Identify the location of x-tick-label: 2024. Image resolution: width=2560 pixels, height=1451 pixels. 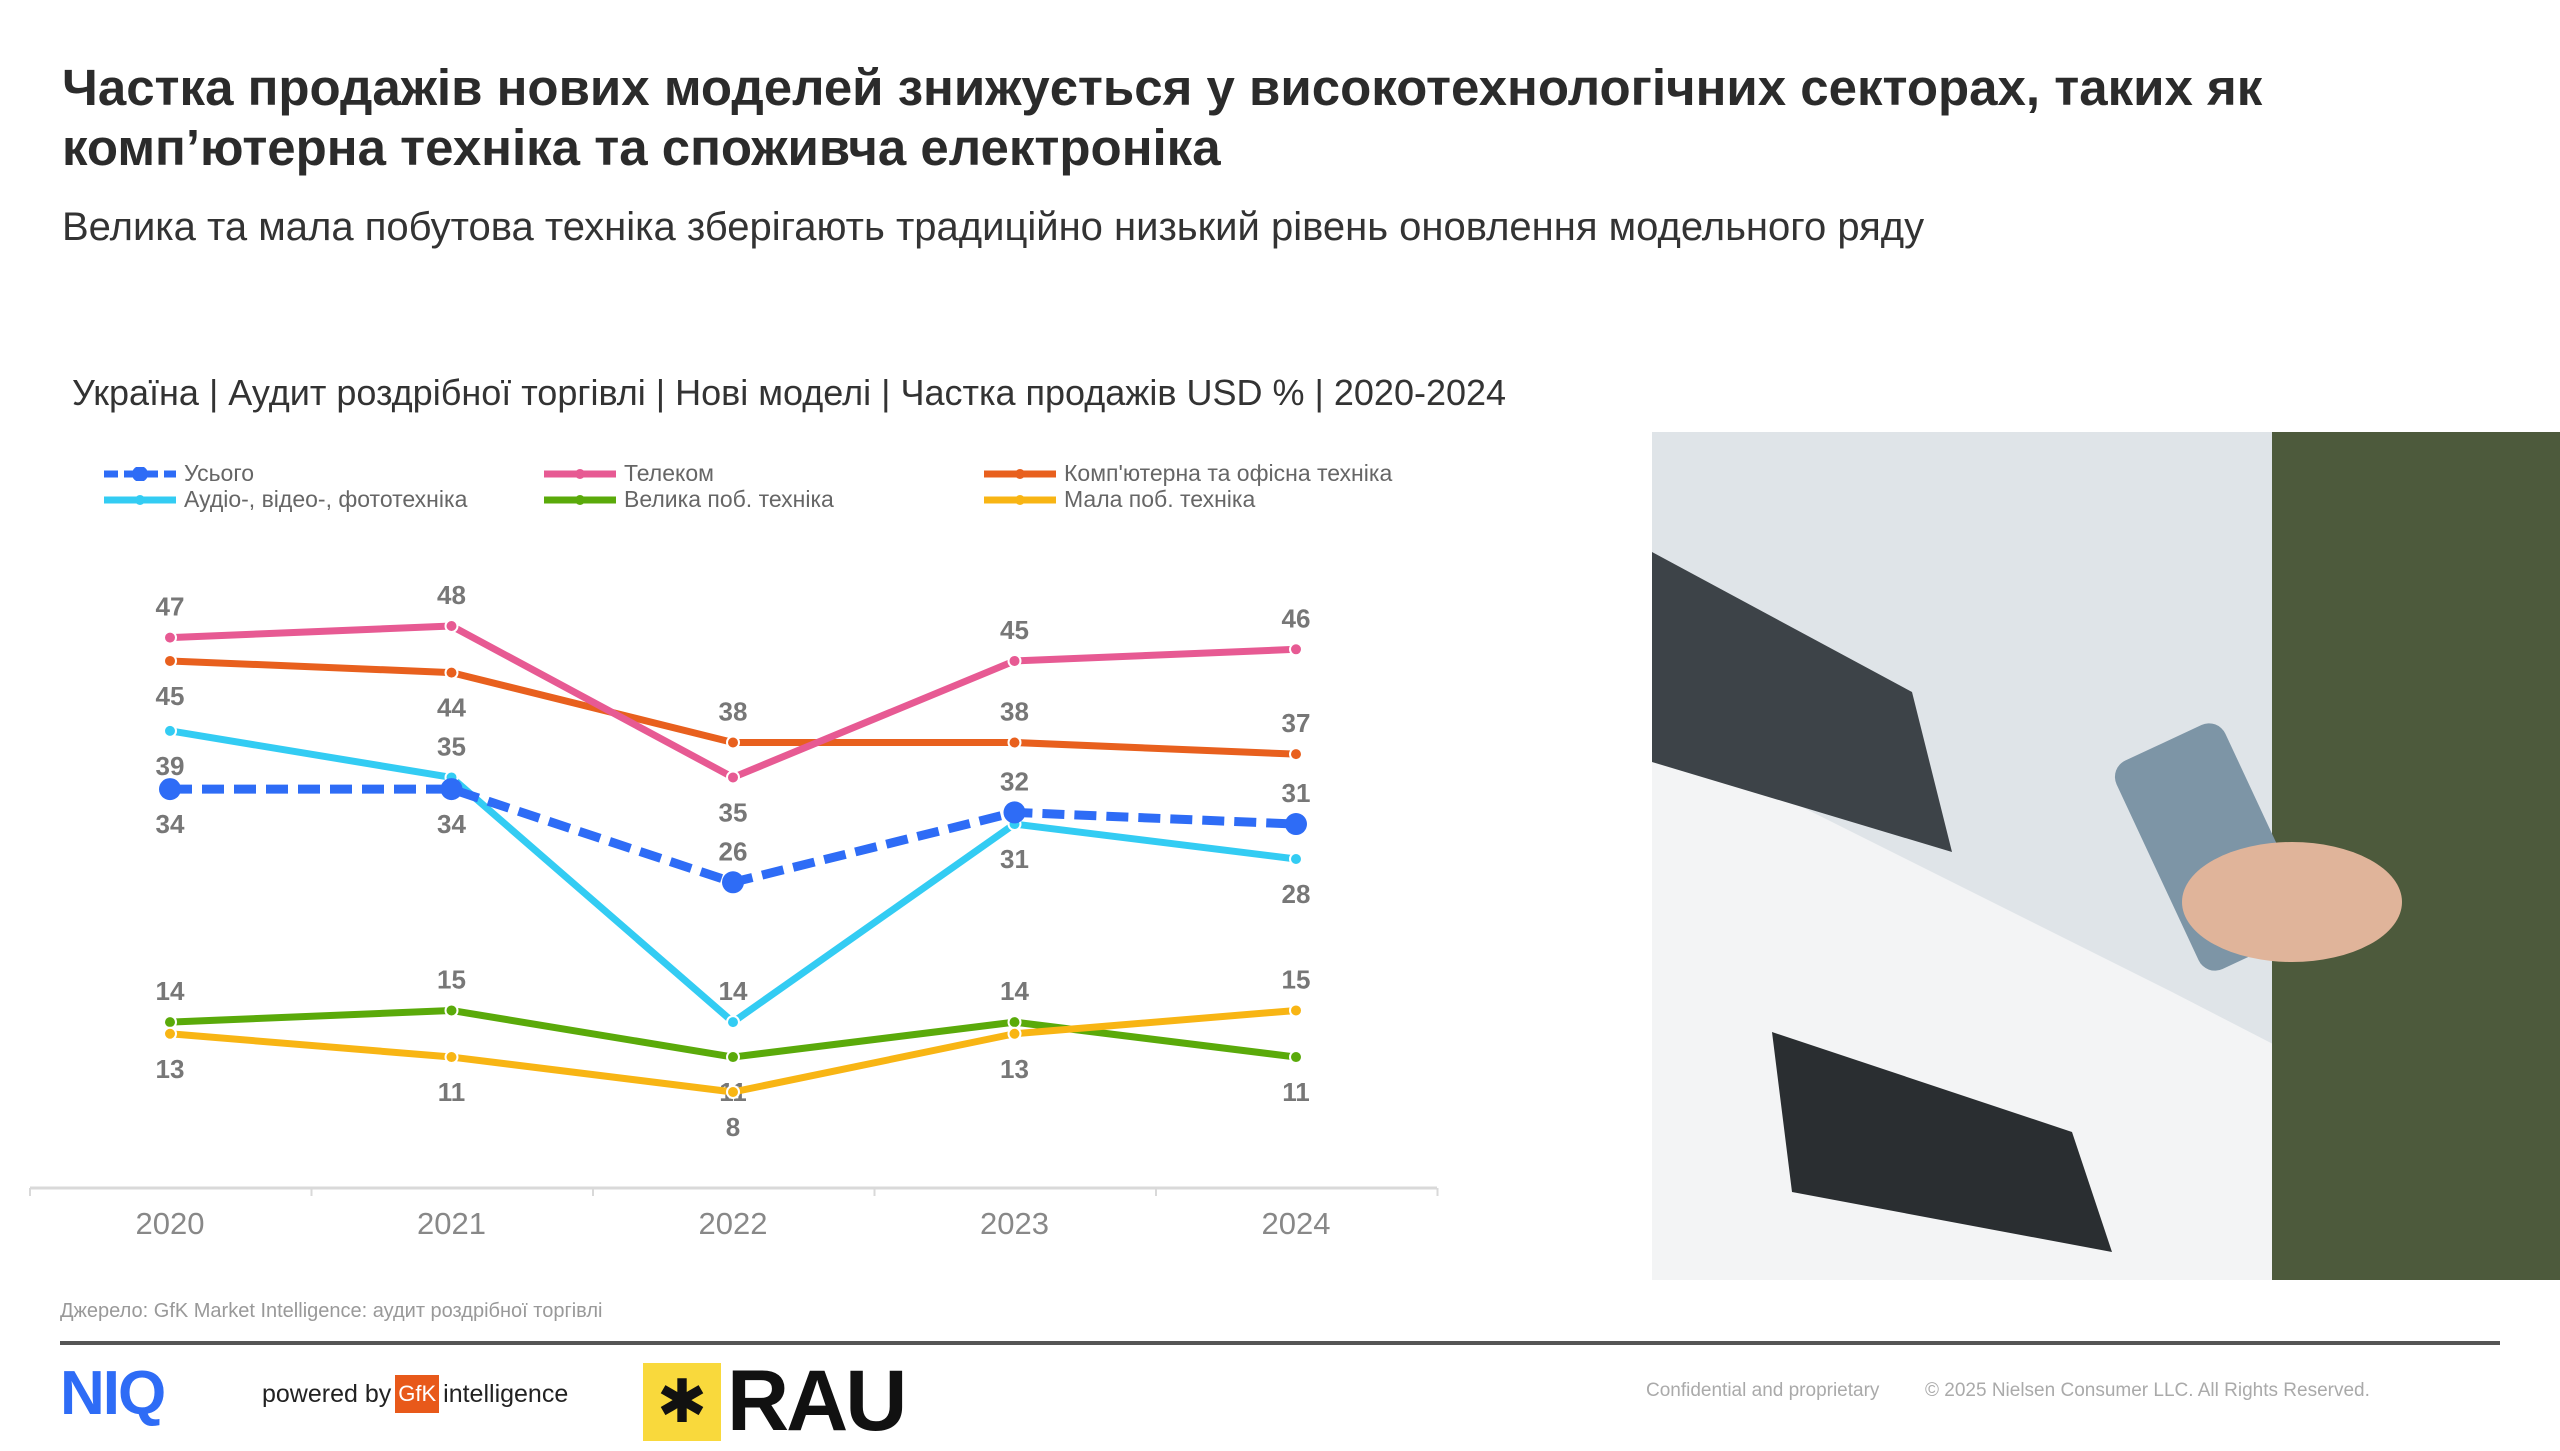
(1296, 1223).